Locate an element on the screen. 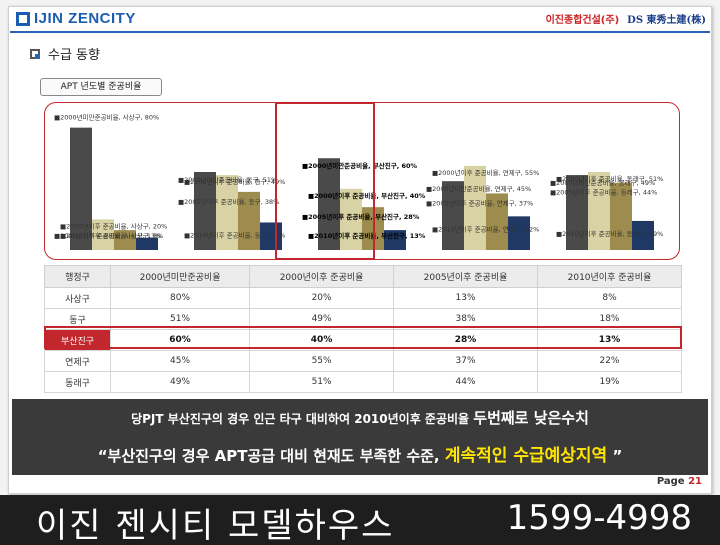 The image size is (720, 545). page-number: Page 21 is located at coordinates (679, 481).